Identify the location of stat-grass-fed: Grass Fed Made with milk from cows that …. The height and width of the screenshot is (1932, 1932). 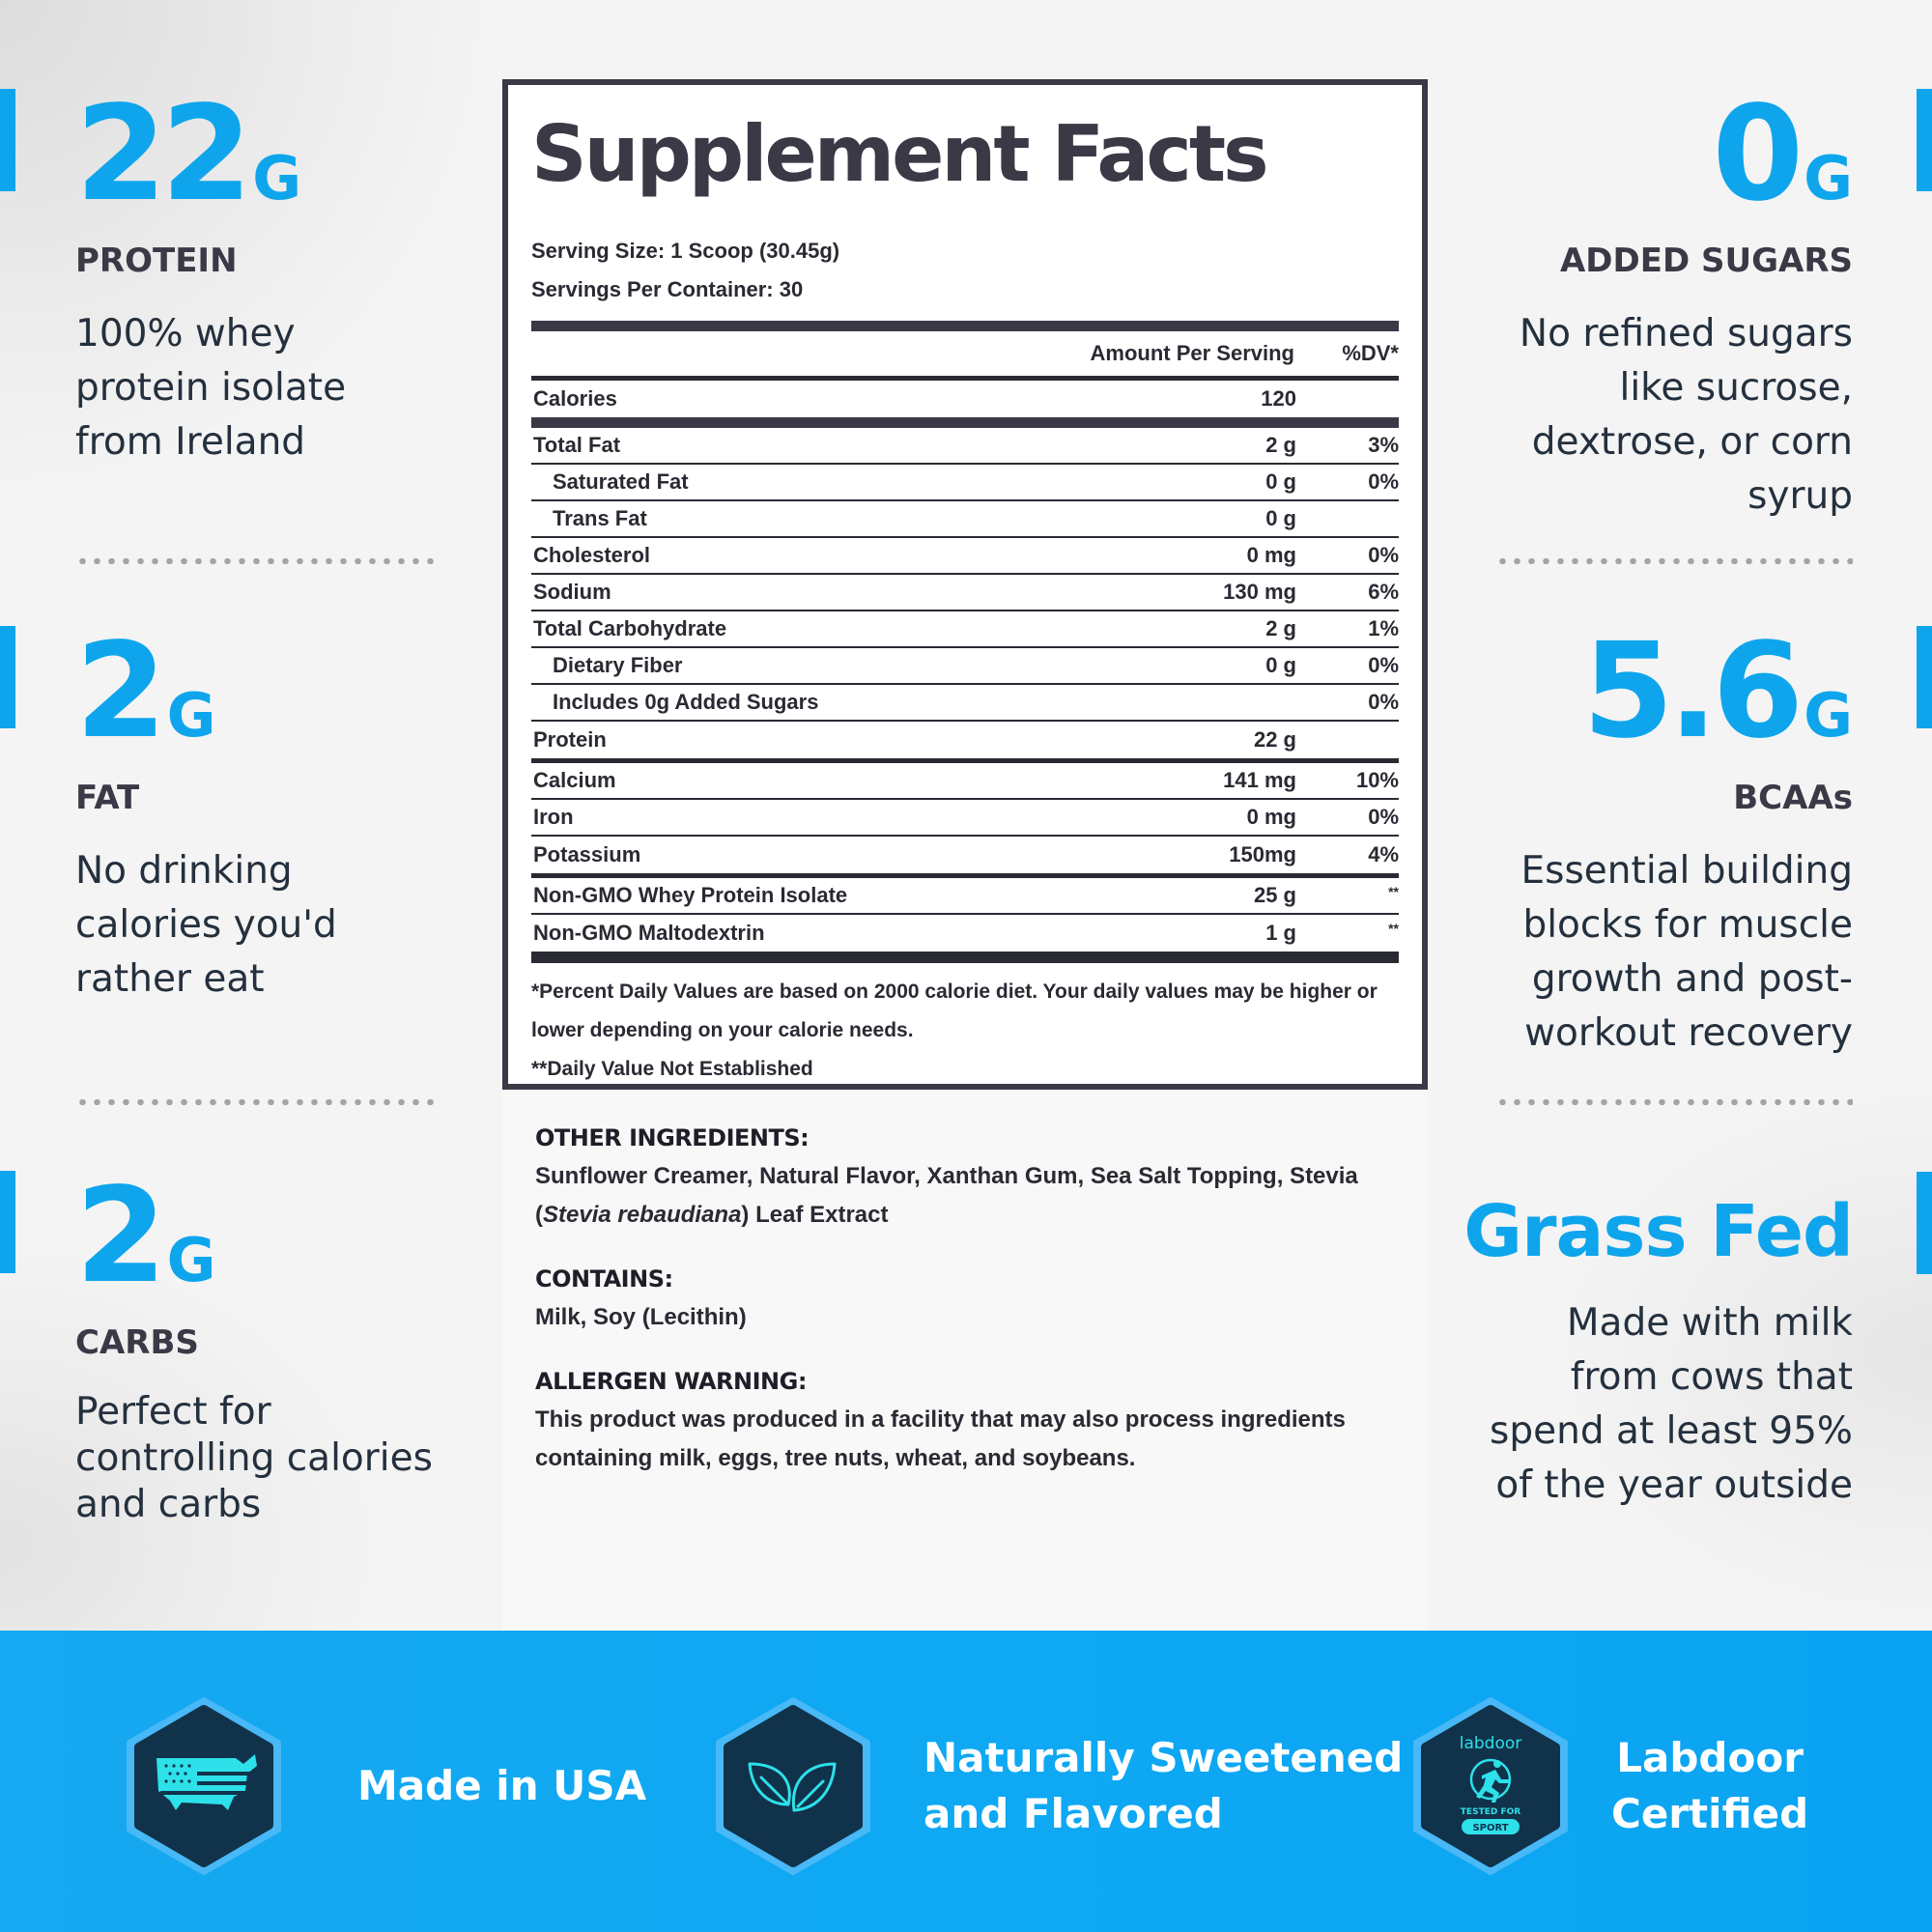
(1658, 1351).